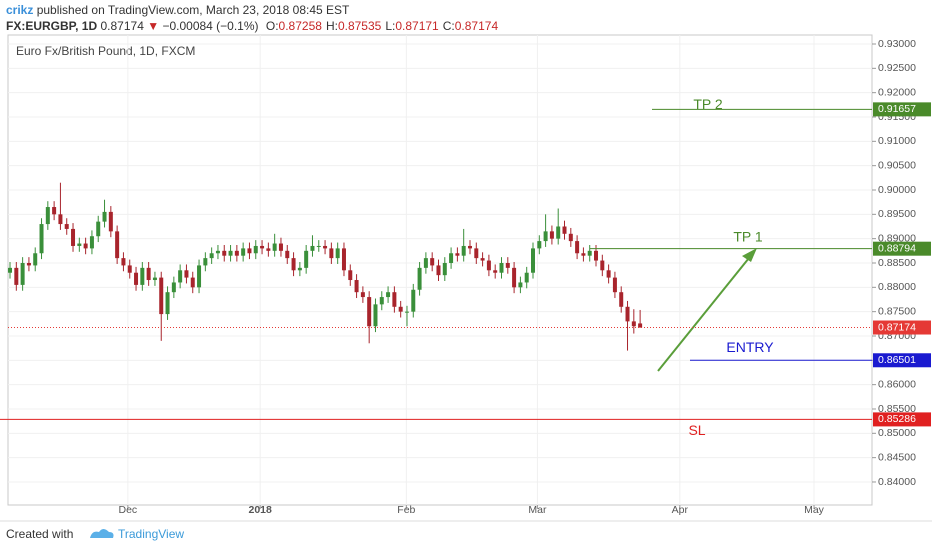 The image size is (932, 550). What do you see at coordinates (897, 238) in the screenshot?
I see `y-tick-label: 0.89000` at bounding box center [897, 238].